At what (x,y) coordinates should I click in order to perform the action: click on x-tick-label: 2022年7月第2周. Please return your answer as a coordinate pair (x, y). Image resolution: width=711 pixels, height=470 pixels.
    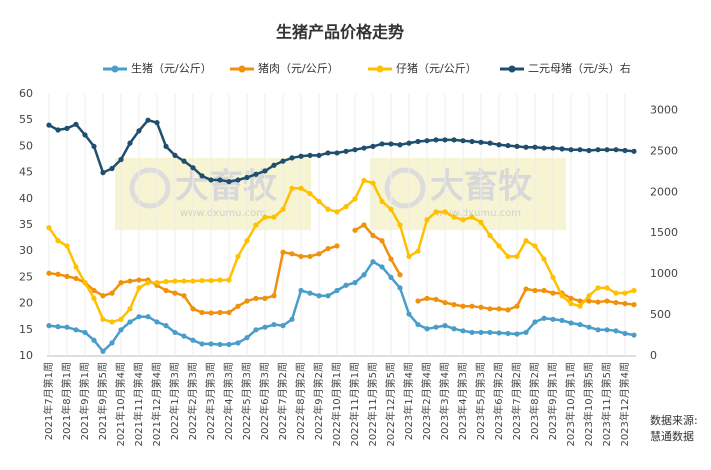
    Looking at the image, I should click on (282, 401).